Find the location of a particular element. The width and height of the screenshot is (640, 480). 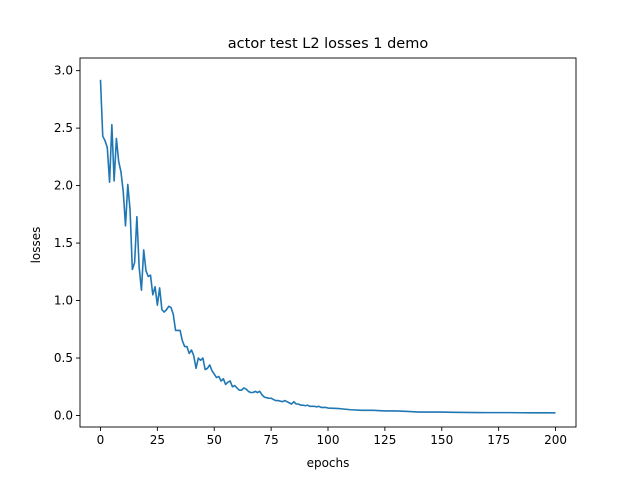

chart-title: actor test L2 losses 1 demo is located at coordinates (328, 44).